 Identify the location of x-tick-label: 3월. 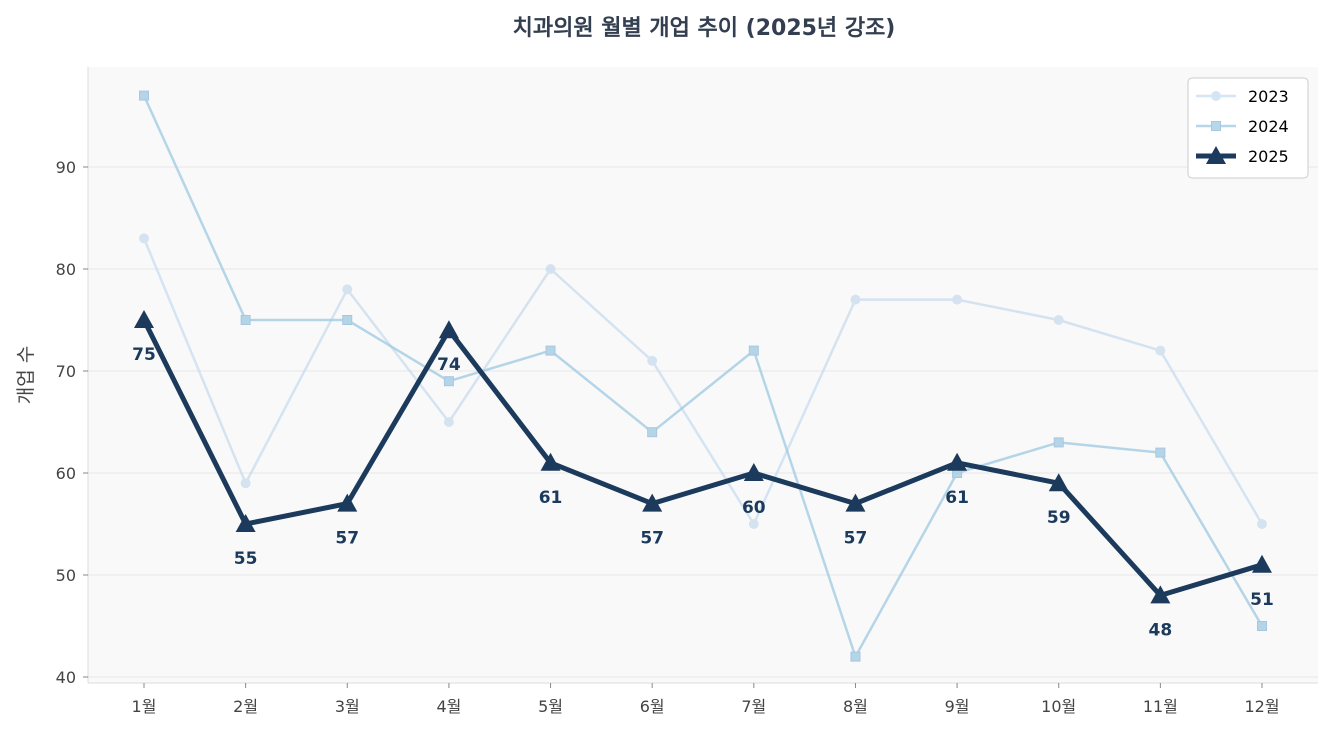
(347, 706).